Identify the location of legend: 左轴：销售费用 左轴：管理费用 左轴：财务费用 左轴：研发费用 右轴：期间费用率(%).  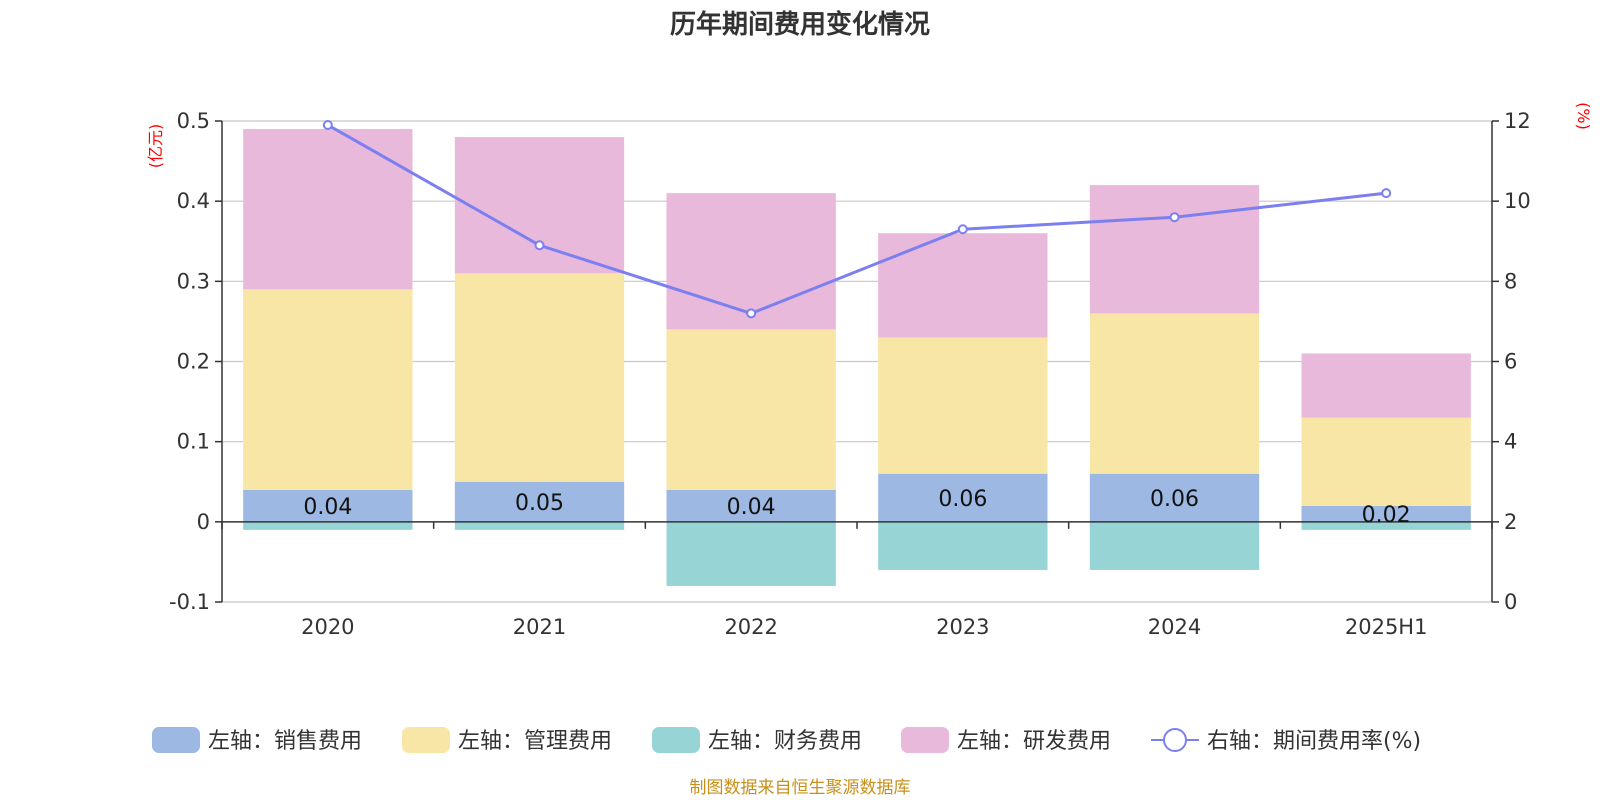
(786, 740).